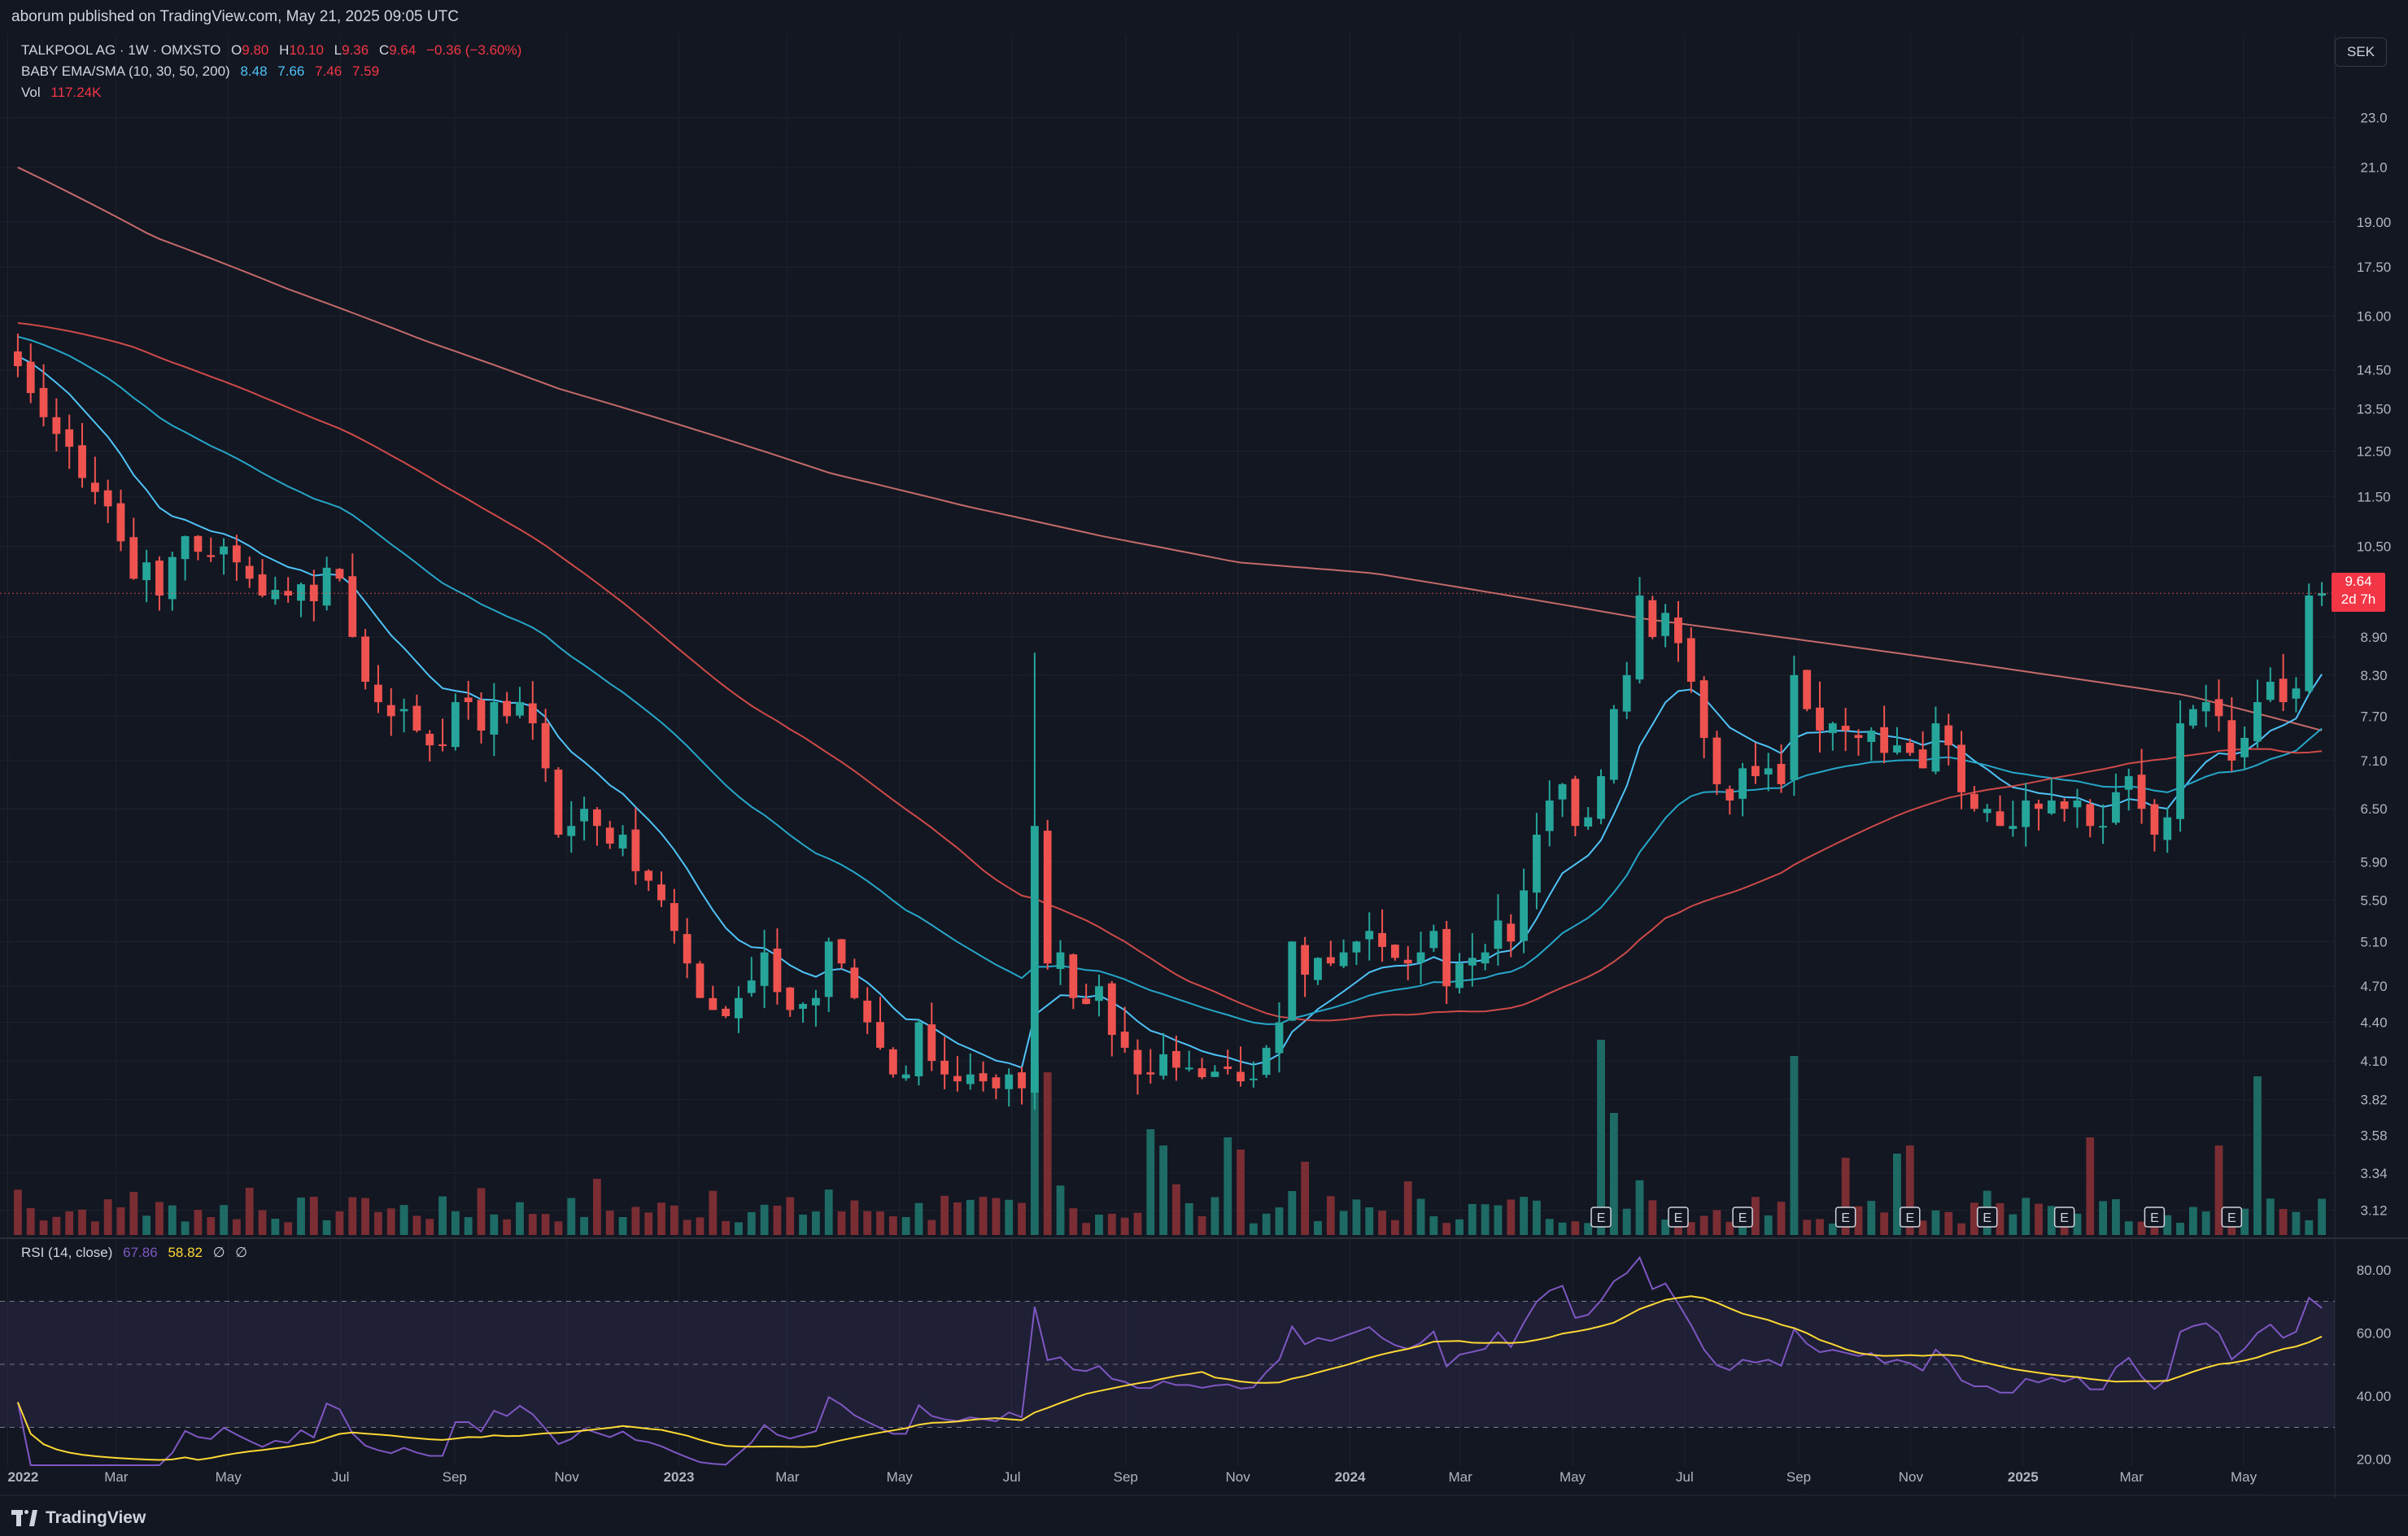  I want to click on volume-label: Vol, so click(31, 93).